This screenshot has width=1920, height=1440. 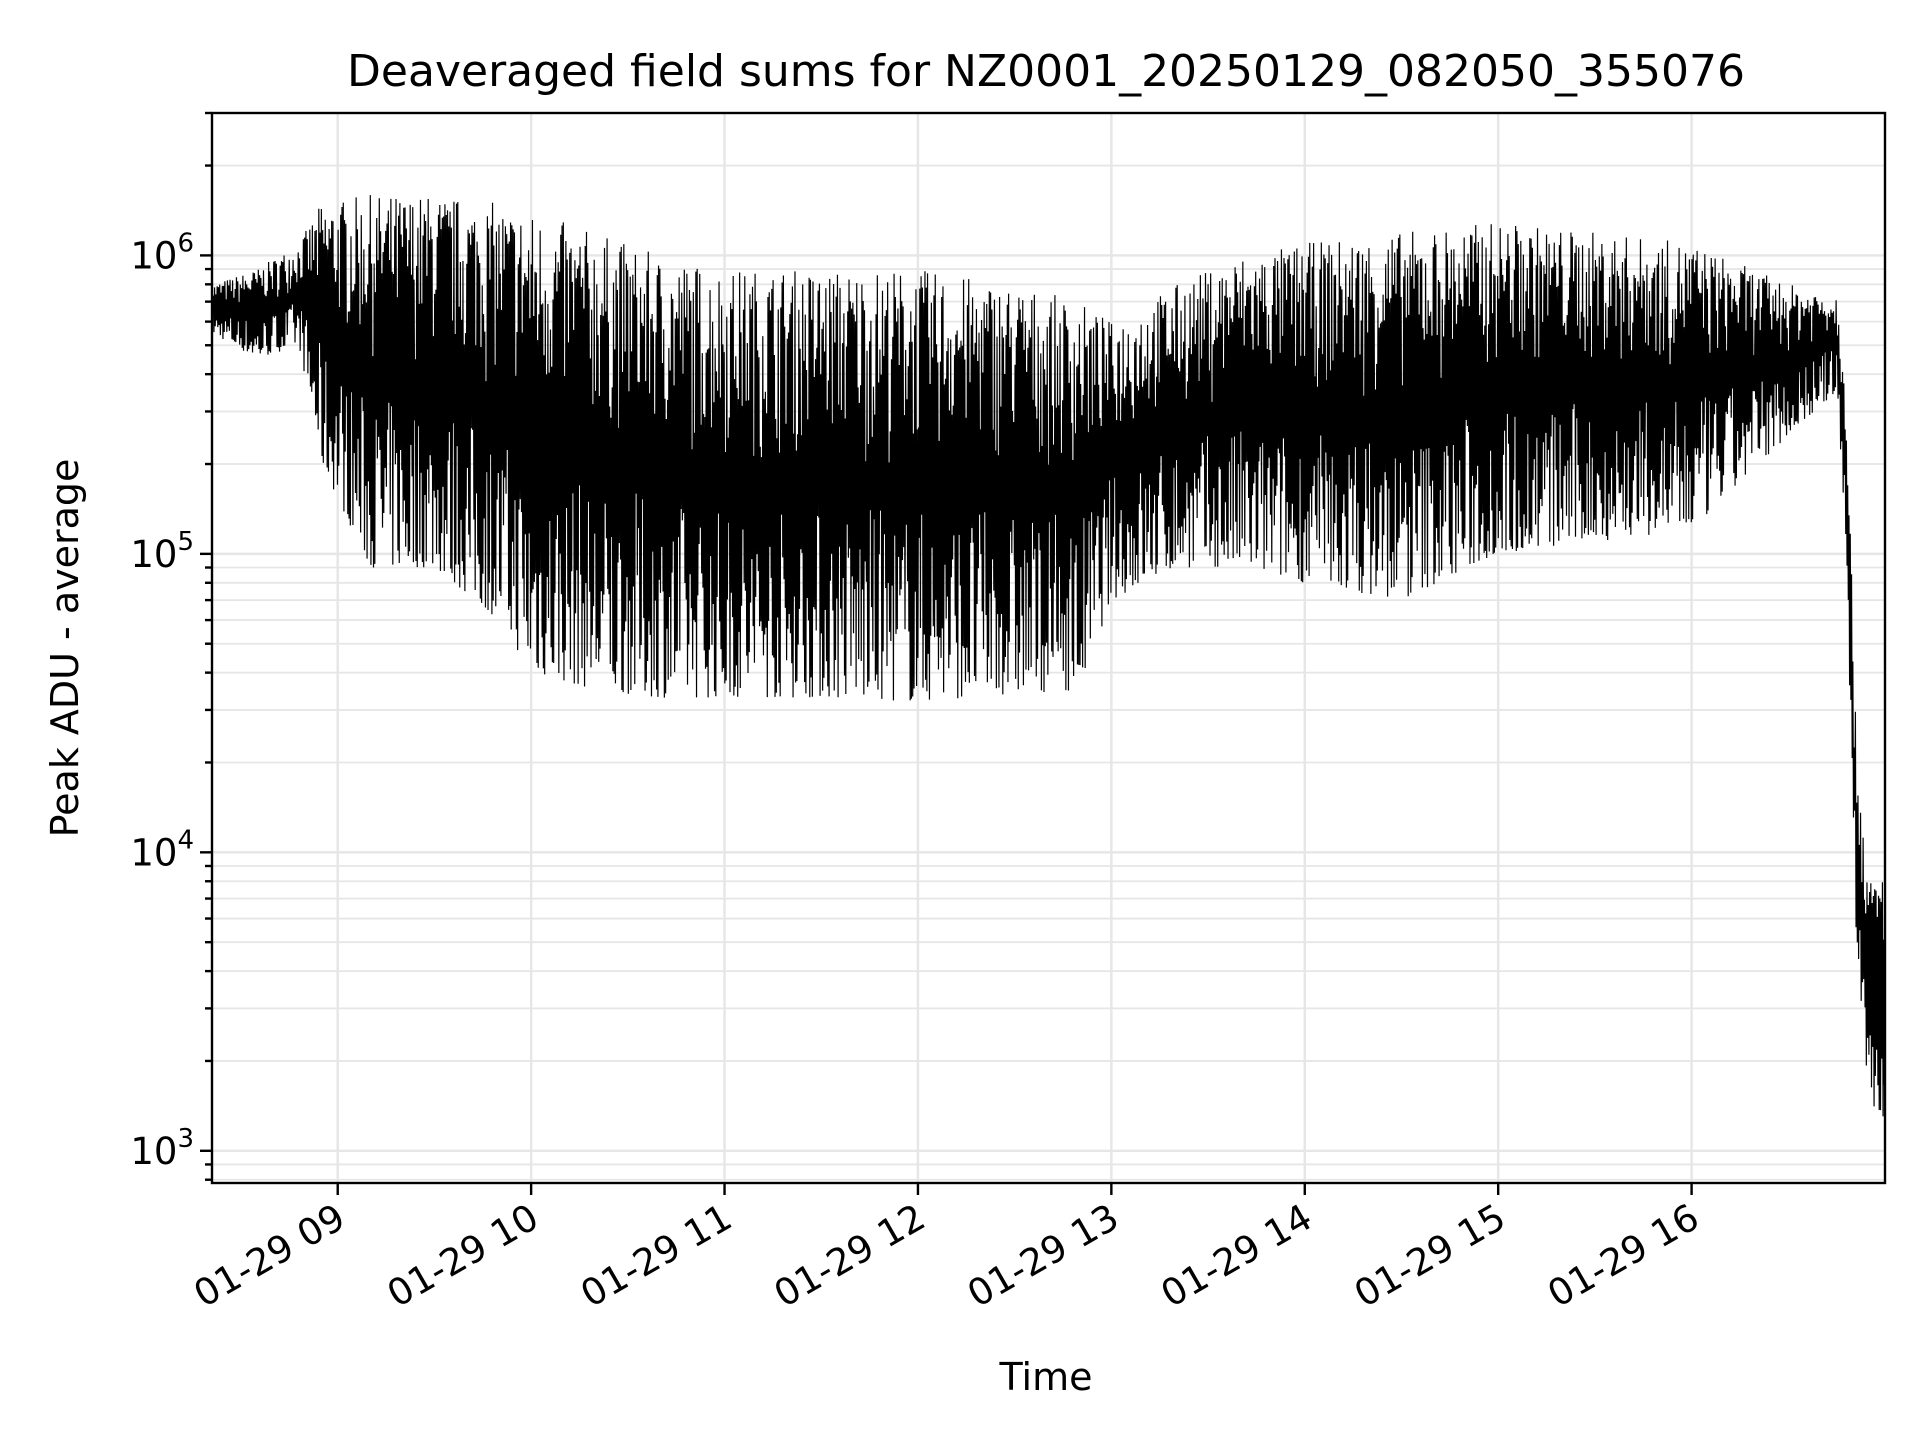 I want to click on x-tick-label: 01-29 09, so click(x=270, y=1256).